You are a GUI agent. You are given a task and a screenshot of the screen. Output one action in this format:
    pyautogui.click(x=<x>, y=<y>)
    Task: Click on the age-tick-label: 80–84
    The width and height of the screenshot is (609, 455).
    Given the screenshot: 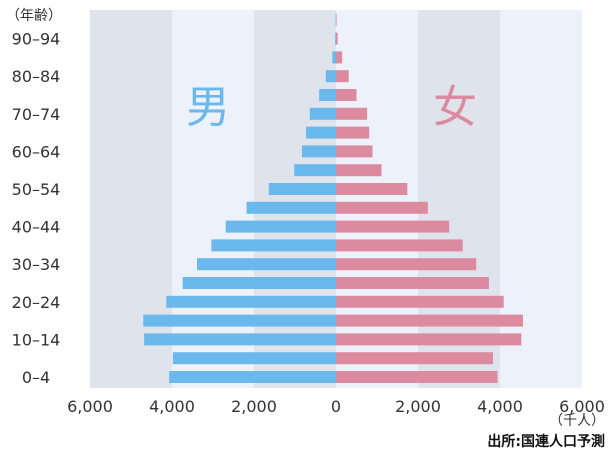 What is the action you would take?
    pyautogui.click(x=36, y=76)
    